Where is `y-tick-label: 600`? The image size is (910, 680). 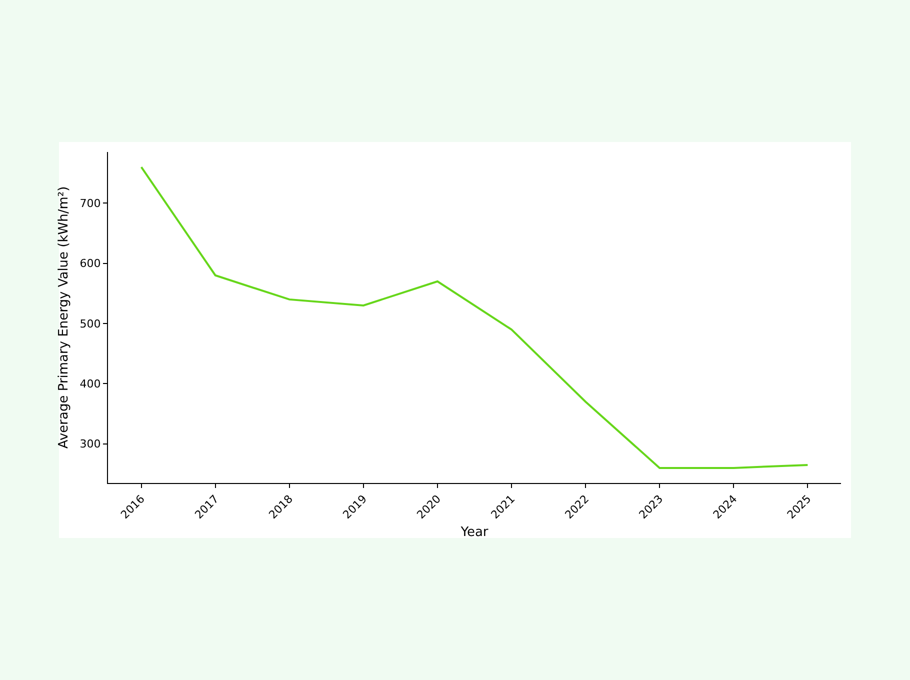 y-tick-label: 600 is located at coordinates (90, 263).